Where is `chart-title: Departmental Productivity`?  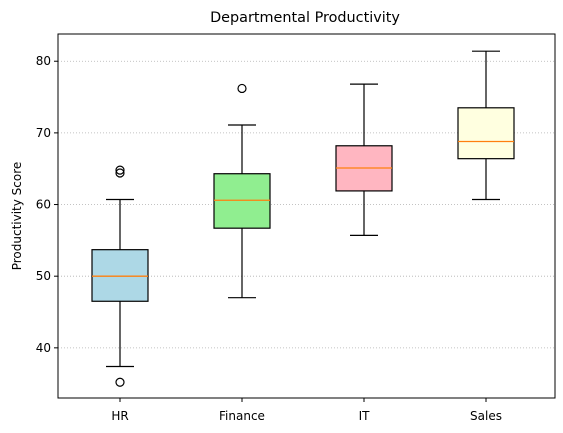
chart-title: Departmental Productivity is located at coordinates (305, 18).